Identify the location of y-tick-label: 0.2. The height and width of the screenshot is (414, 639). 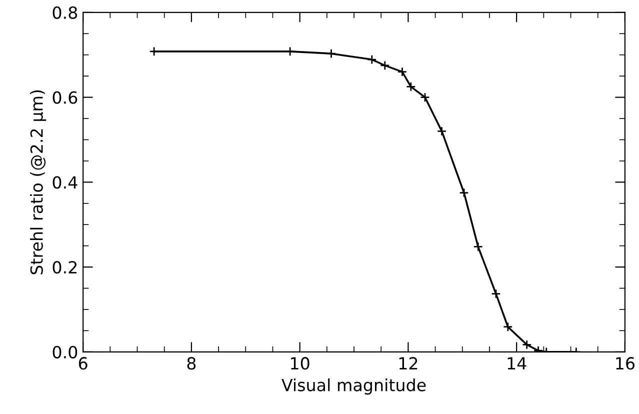
(64, 267).